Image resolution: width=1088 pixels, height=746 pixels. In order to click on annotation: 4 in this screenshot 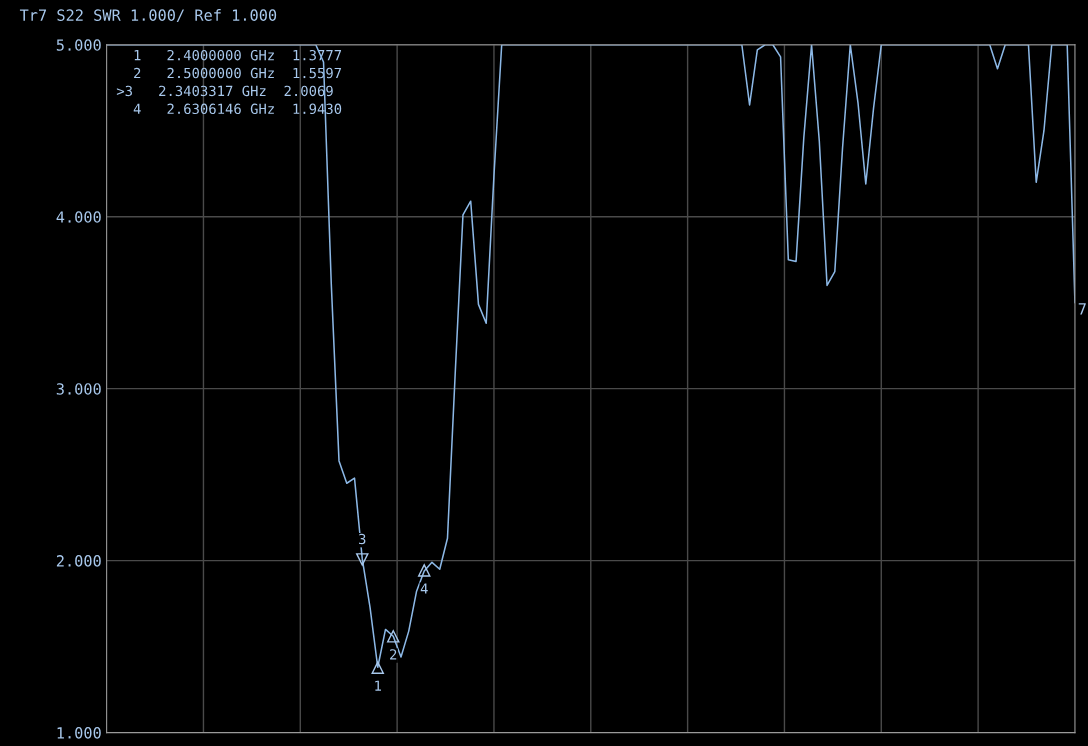, I will do `click(424, 588)`.